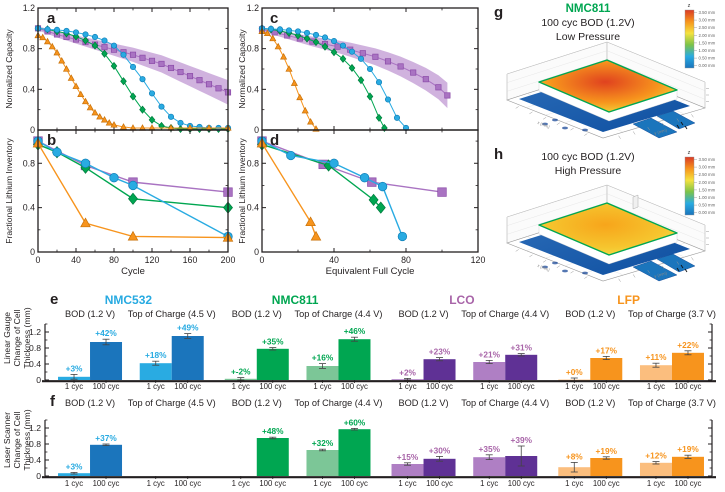 This screenshot has width=725, height=492. I want to click on svg-text: +18%, so click(156, 355).